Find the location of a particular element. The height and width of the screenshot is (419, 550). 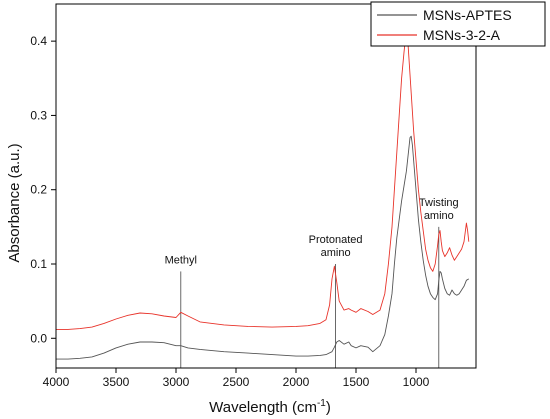

legend: MSNs-APTES MSNs-3-2-A is located at coordinates (458, 24).